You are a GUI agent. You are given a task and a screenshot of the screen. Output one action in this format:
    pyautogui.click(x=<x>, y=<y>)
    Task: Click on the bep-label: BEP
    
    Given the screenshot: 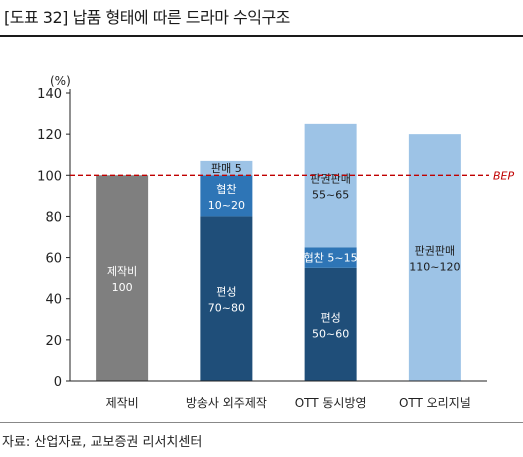 What is the action you would take?
    pyautogui.click(x=503, y=175)
    